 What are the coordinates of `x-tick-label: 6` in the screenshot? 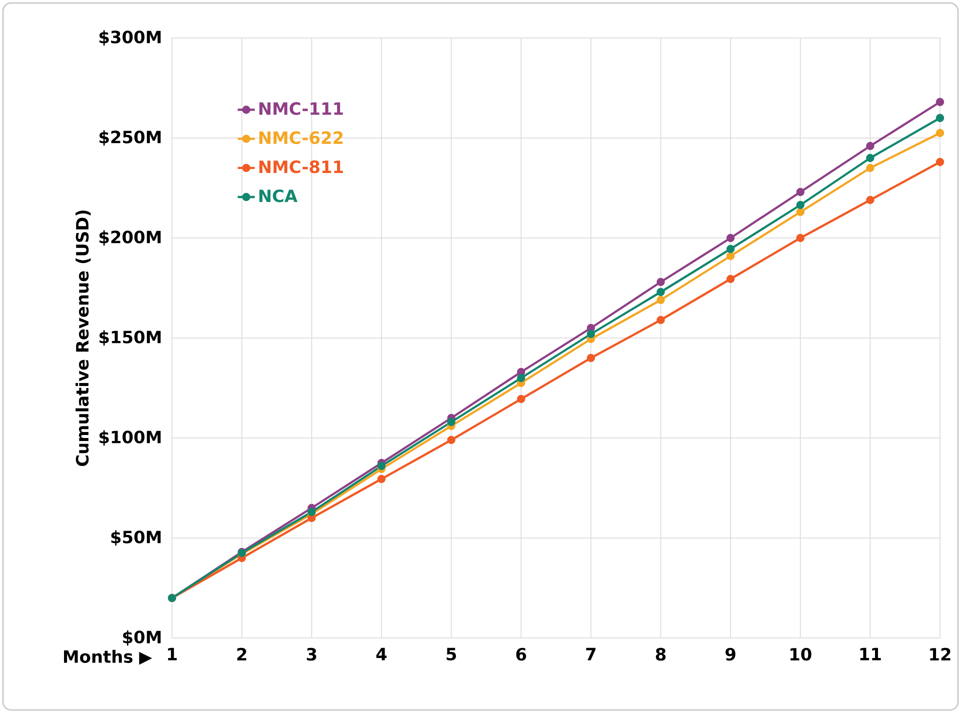 It's located at (521, 654).